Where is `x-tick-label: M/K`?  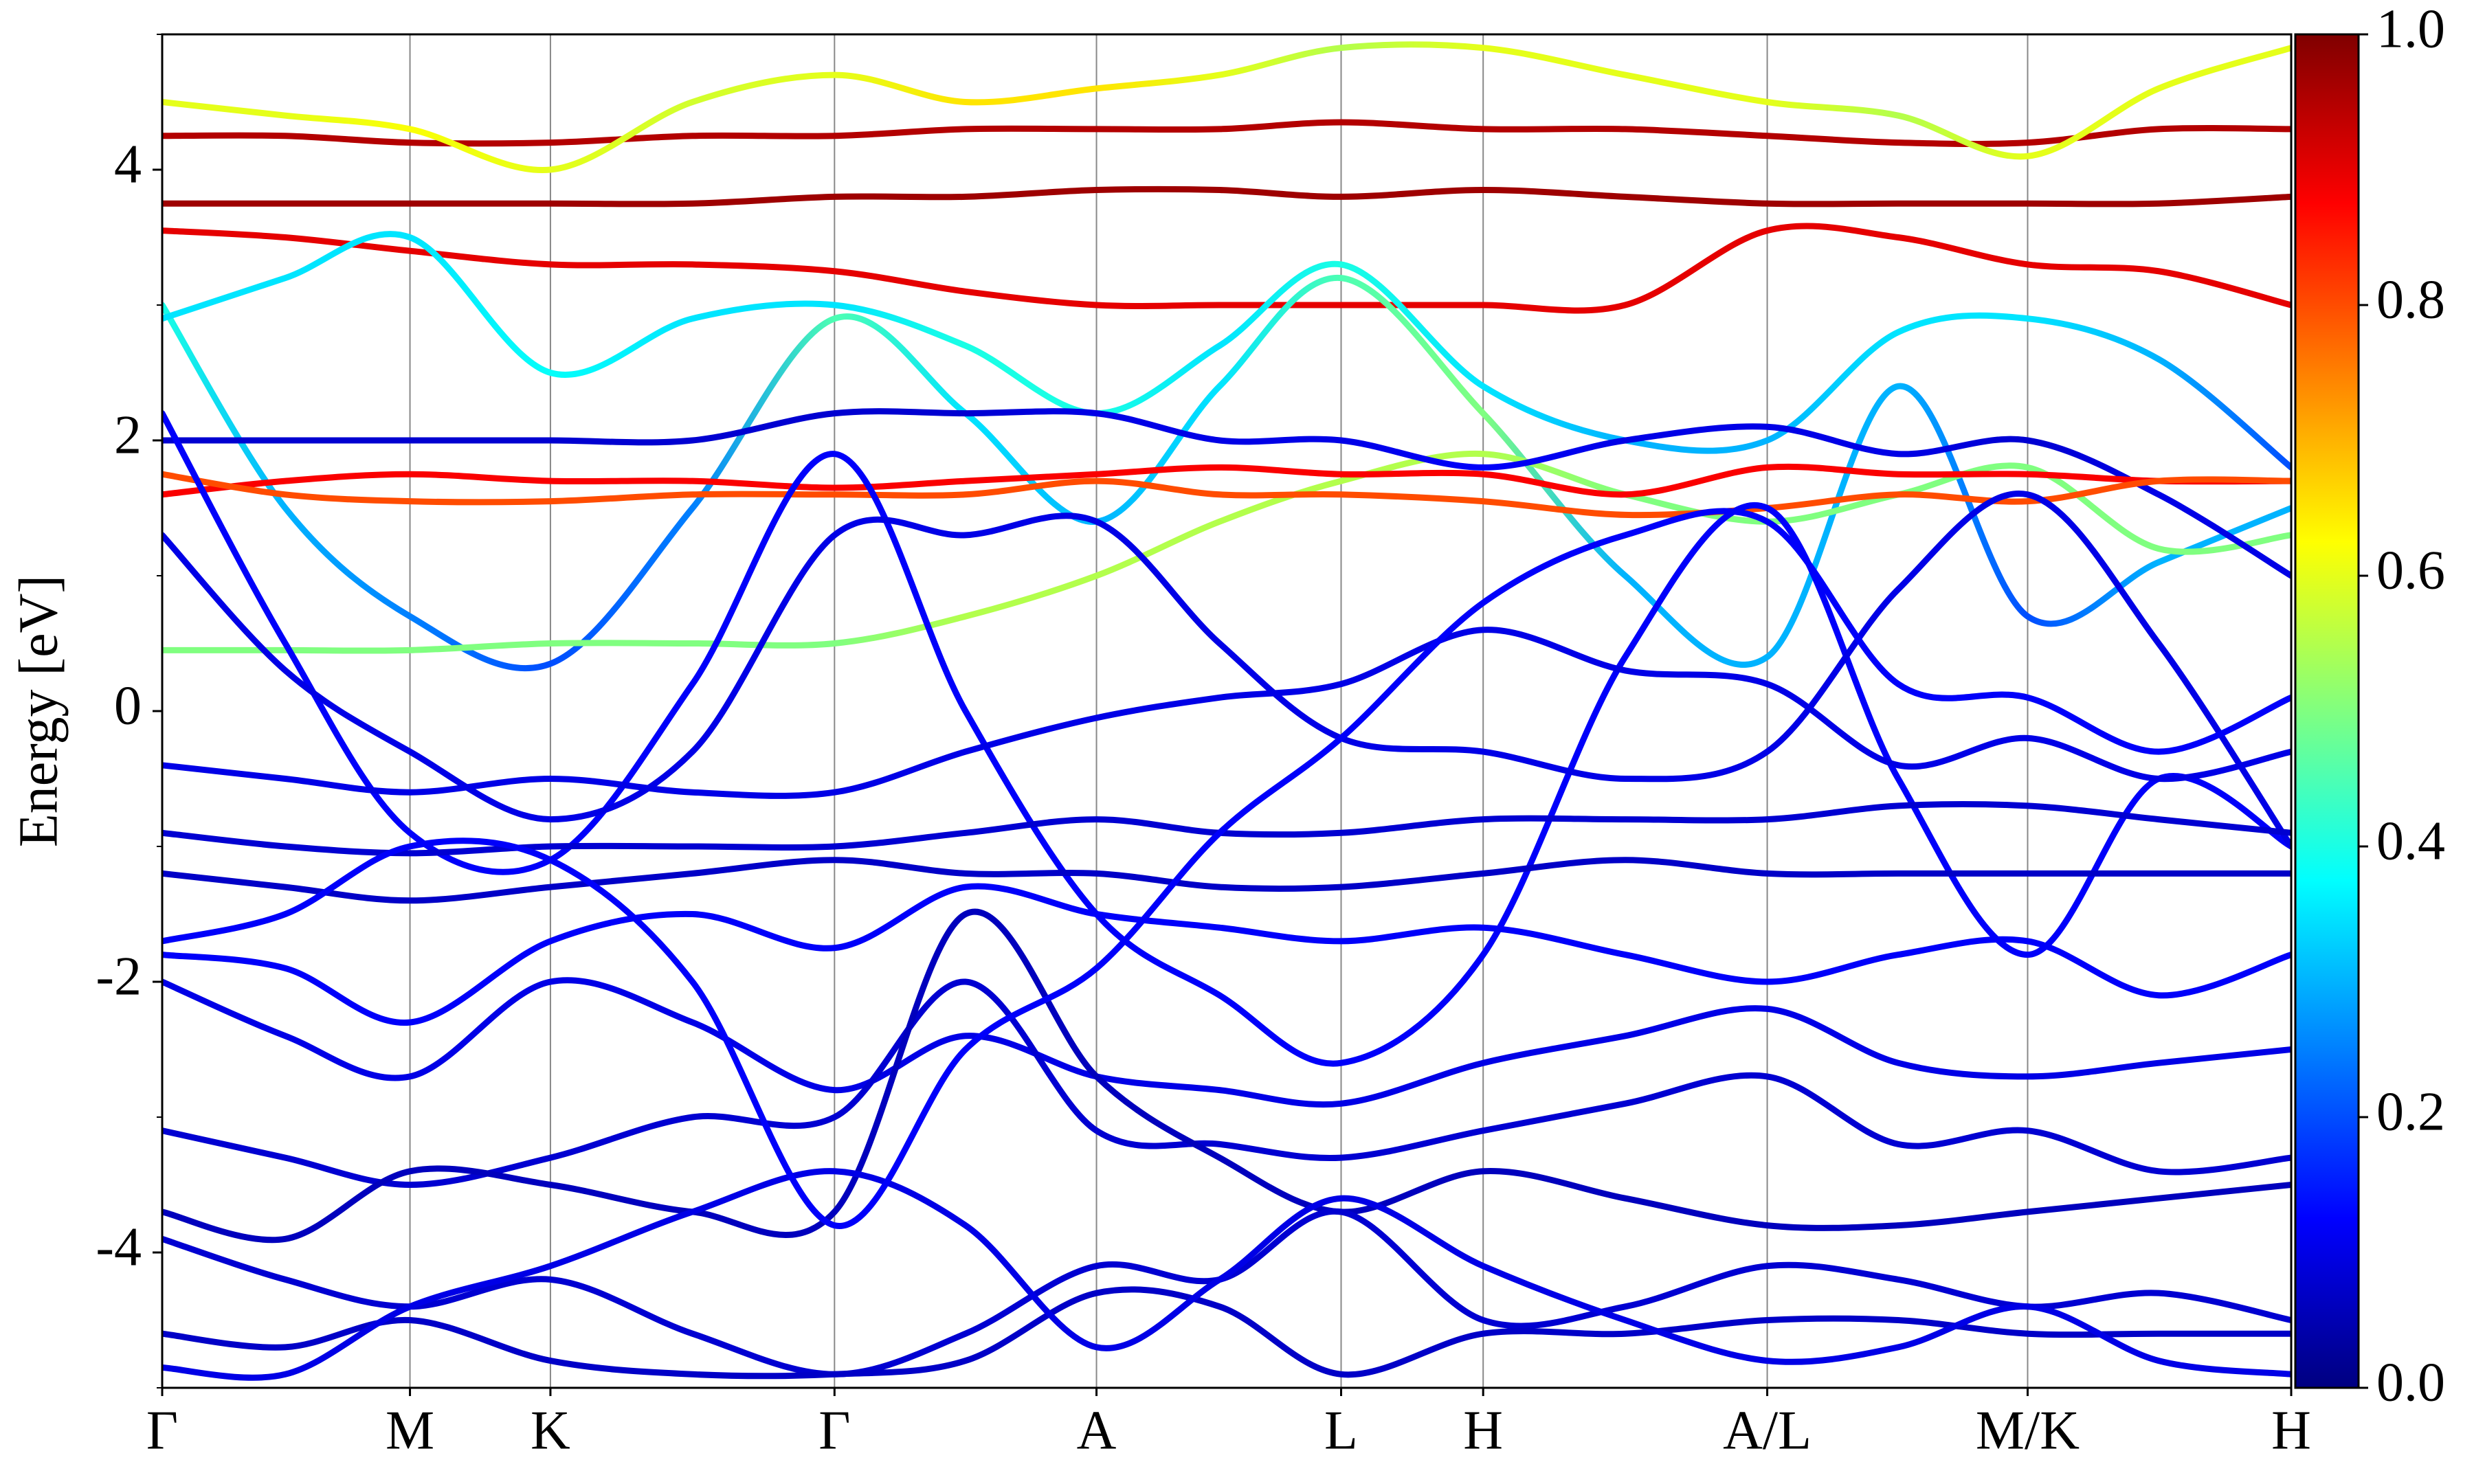 x-tick-label: M/K is located at coordinates (2028, 1430).